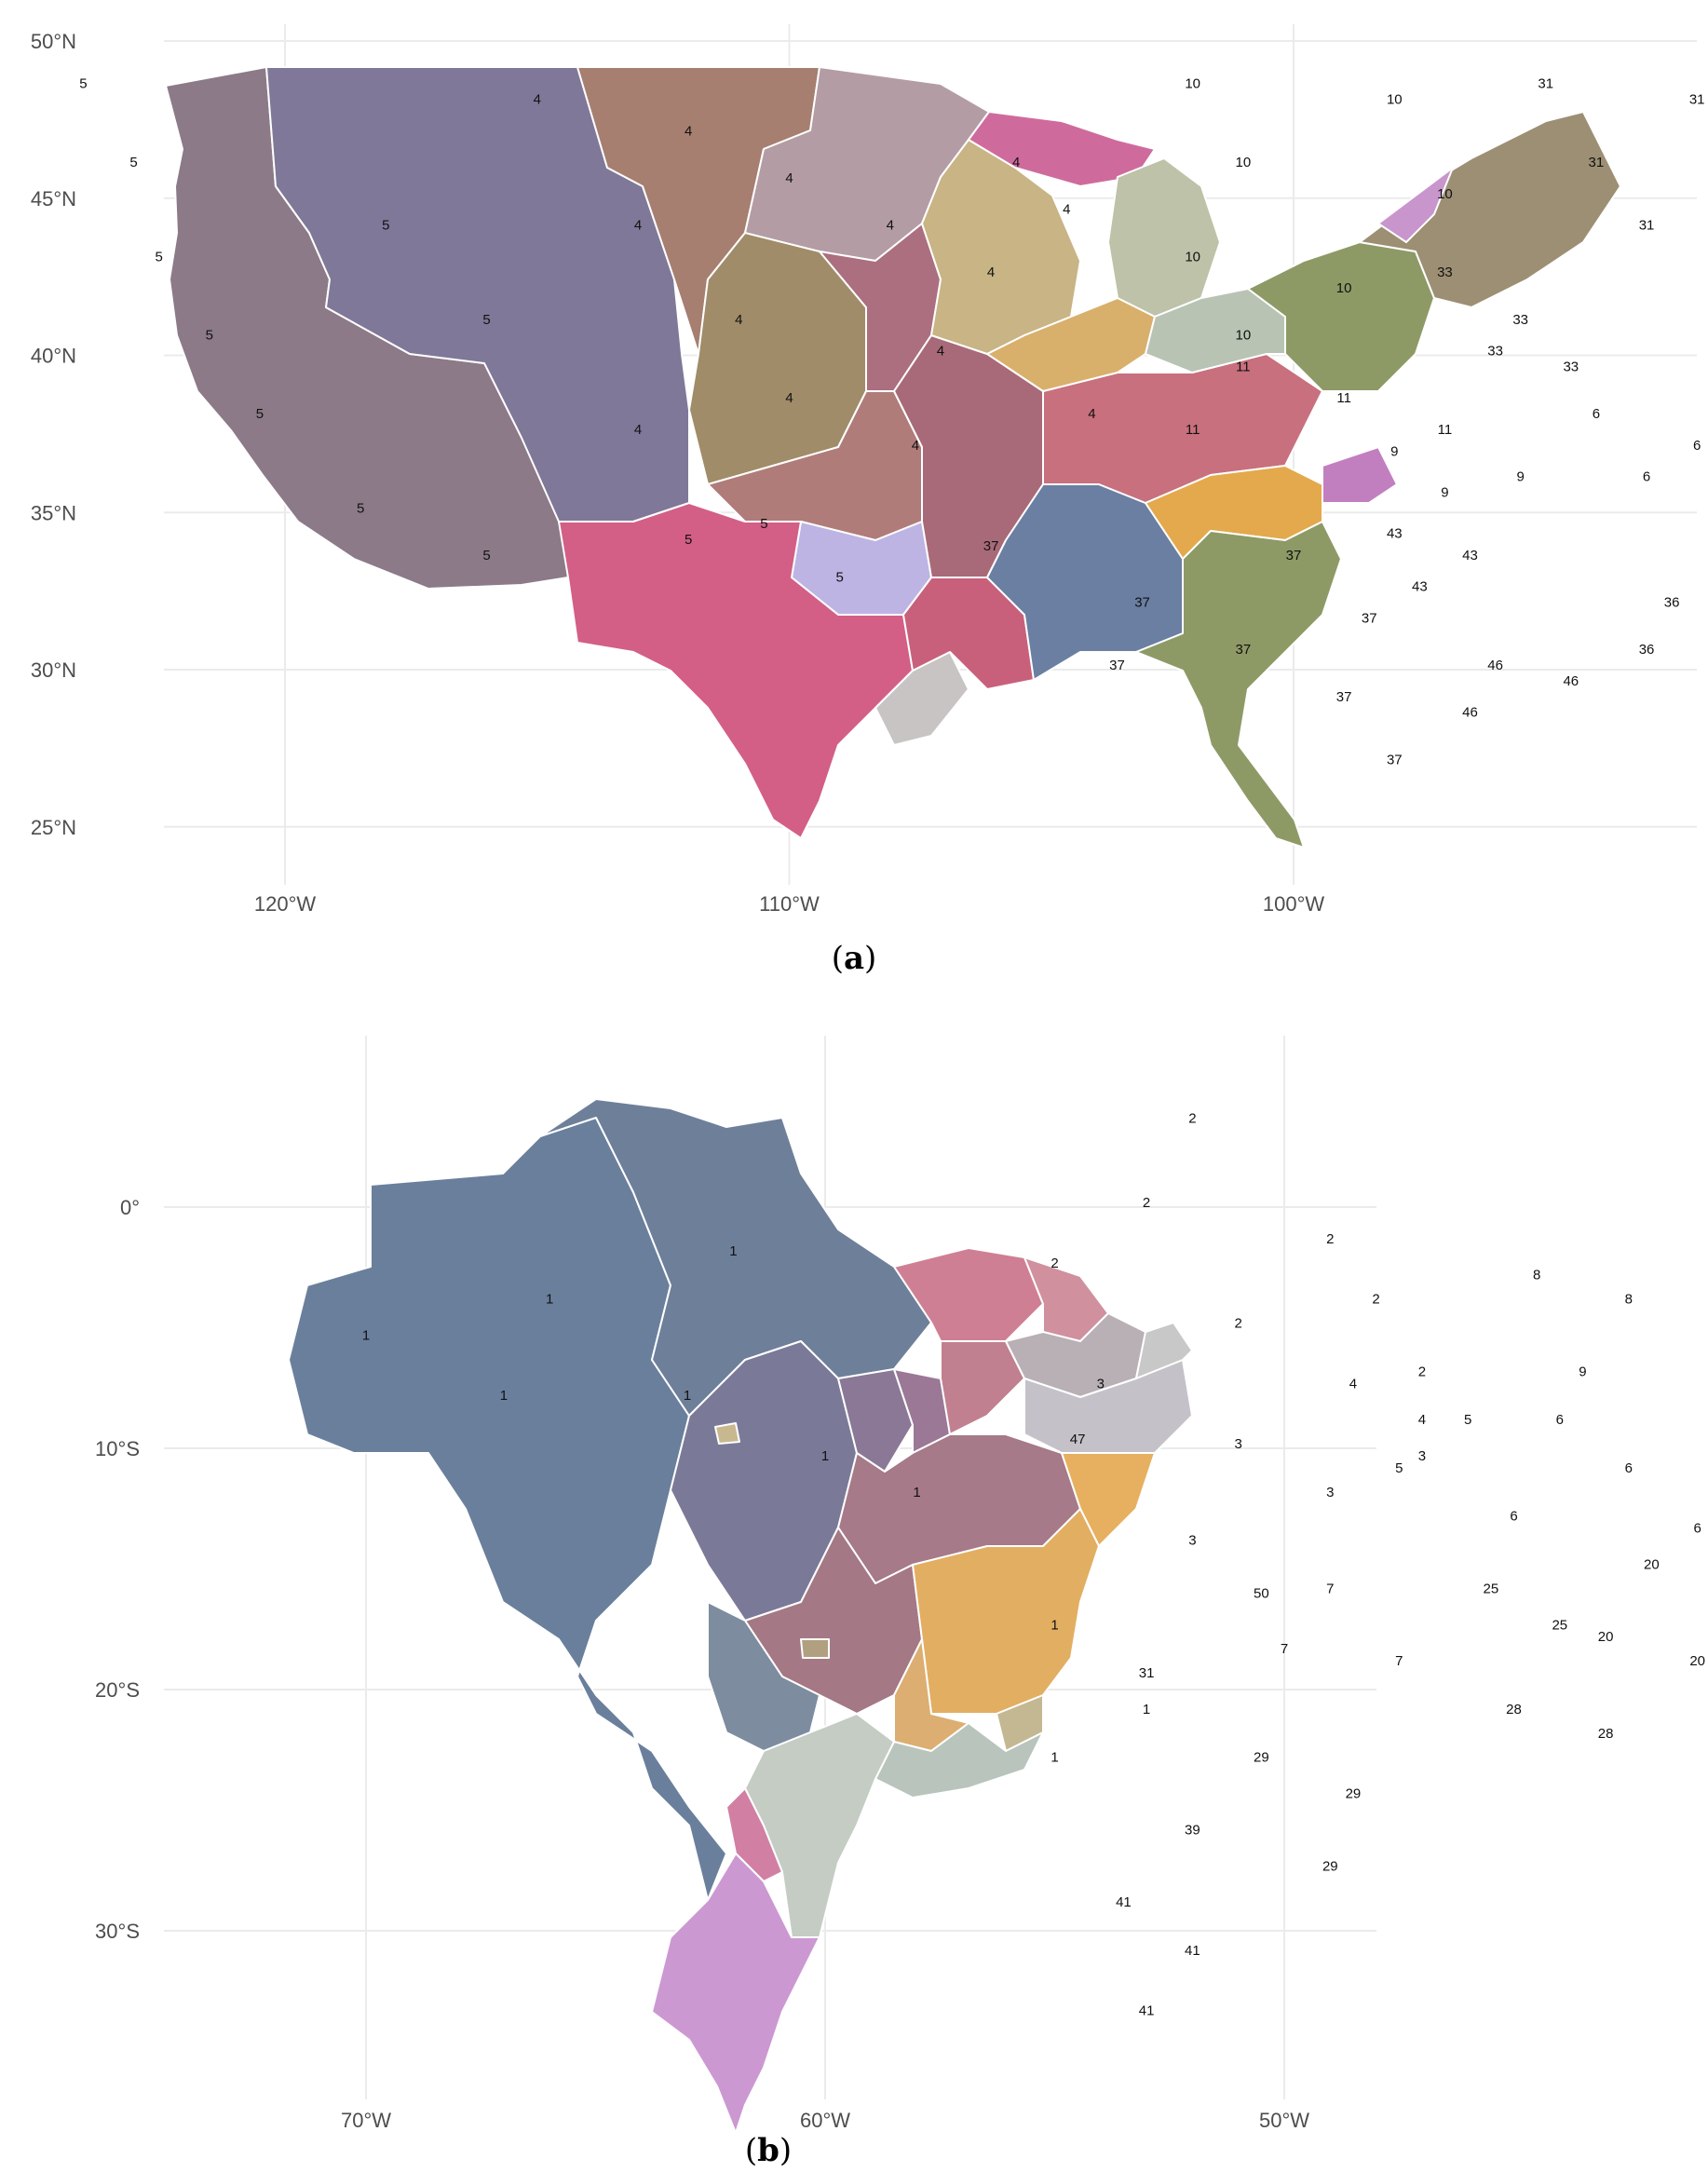 This screenshot has width=1708, height=2172. Describe the element at coordinates (1415, 205) in the screenshot. I see `region-upstate-ny` at that location.